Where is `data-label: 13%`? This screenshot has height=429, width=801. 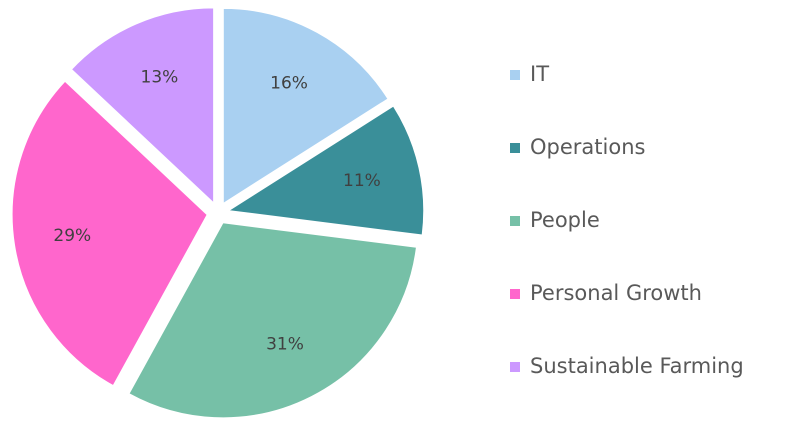 data-label: 13% is located at coordinates (160, 78).